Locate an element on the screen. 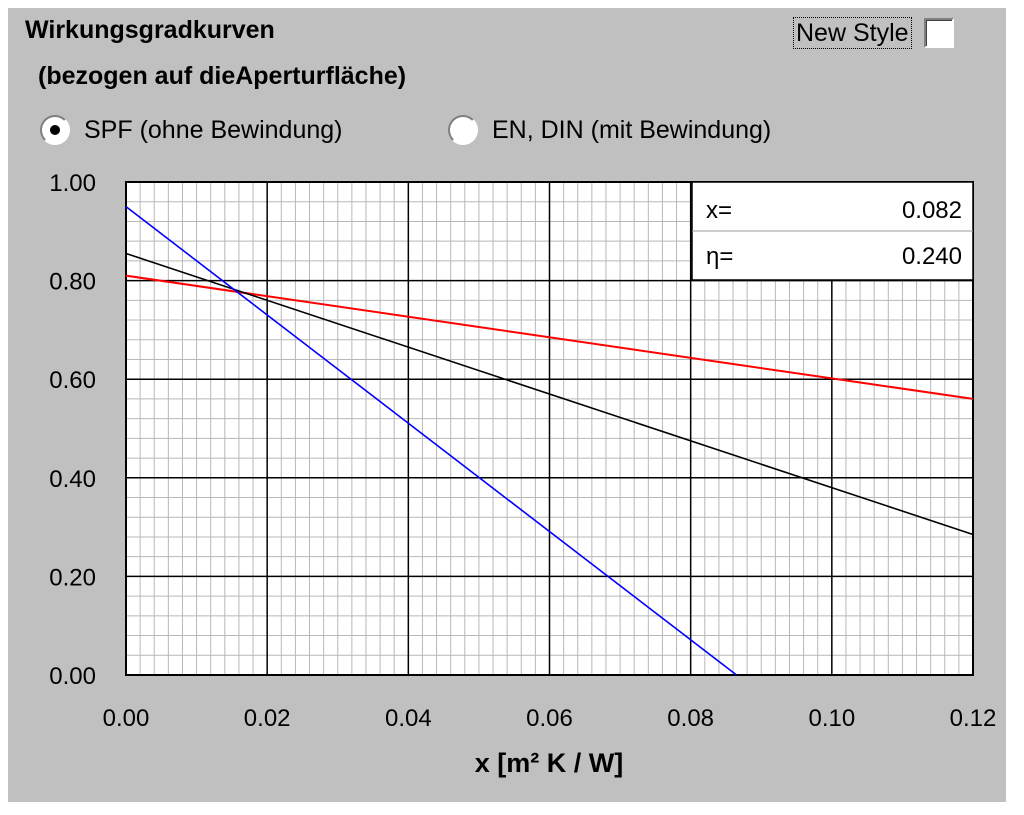  radio-en-din: EN, DIN (mit Bewindung) is located at coordinates (609, 130).